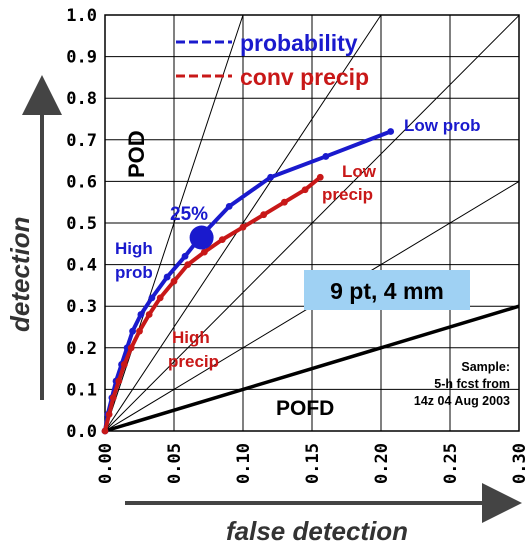 Image resolution: width=531 pixels, height=548 pixels. What do you see at coordinates (299, 43) in the screenshot?
I see `legend-probability-label: probability` at bounding box center [299, 43].